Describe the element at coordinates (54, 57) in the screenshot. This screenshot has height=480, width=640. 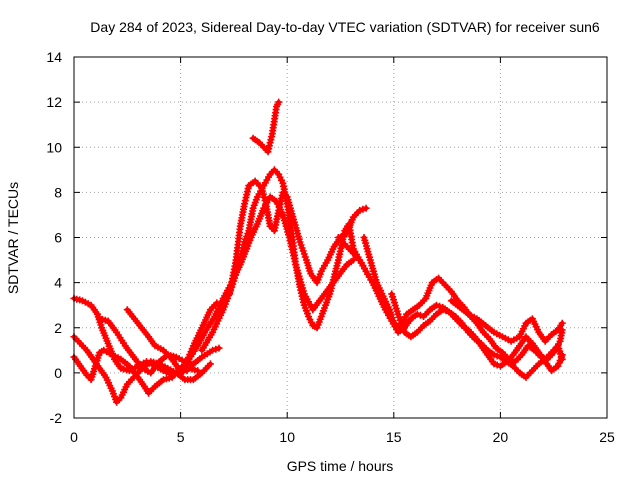
I see `y-tick-label: 14` at that location.